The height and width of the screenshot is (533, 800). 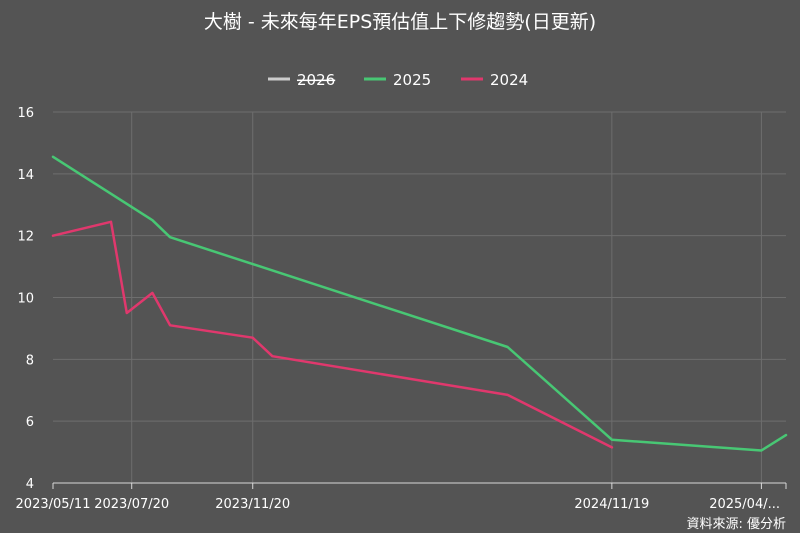 What do you see at coordinates (25, 237) in the screenshot?
I see `y-tick-label: 12` at bounding box center [25, 237].